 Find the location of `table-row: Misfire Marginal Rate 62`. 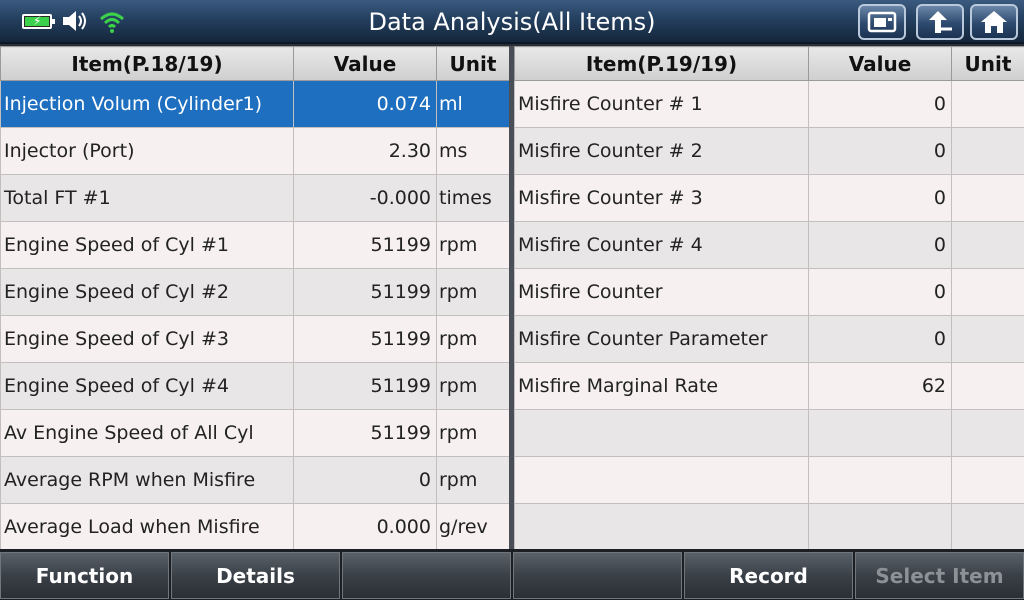

table-row: Misfire Marginal Rate 62 is located at coordinates (769, 386).